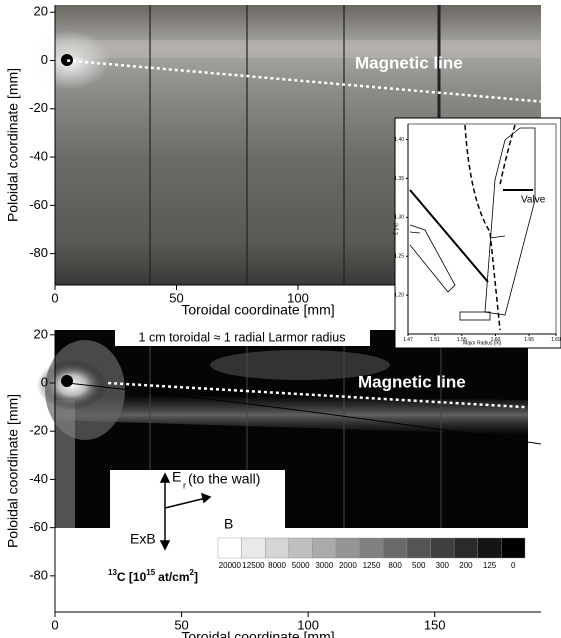 This screenshot has width=561, height=638. Describe the element at coordinates (529, 340) in the screenshot. I see `x-tick-label: 1.65` at that location.